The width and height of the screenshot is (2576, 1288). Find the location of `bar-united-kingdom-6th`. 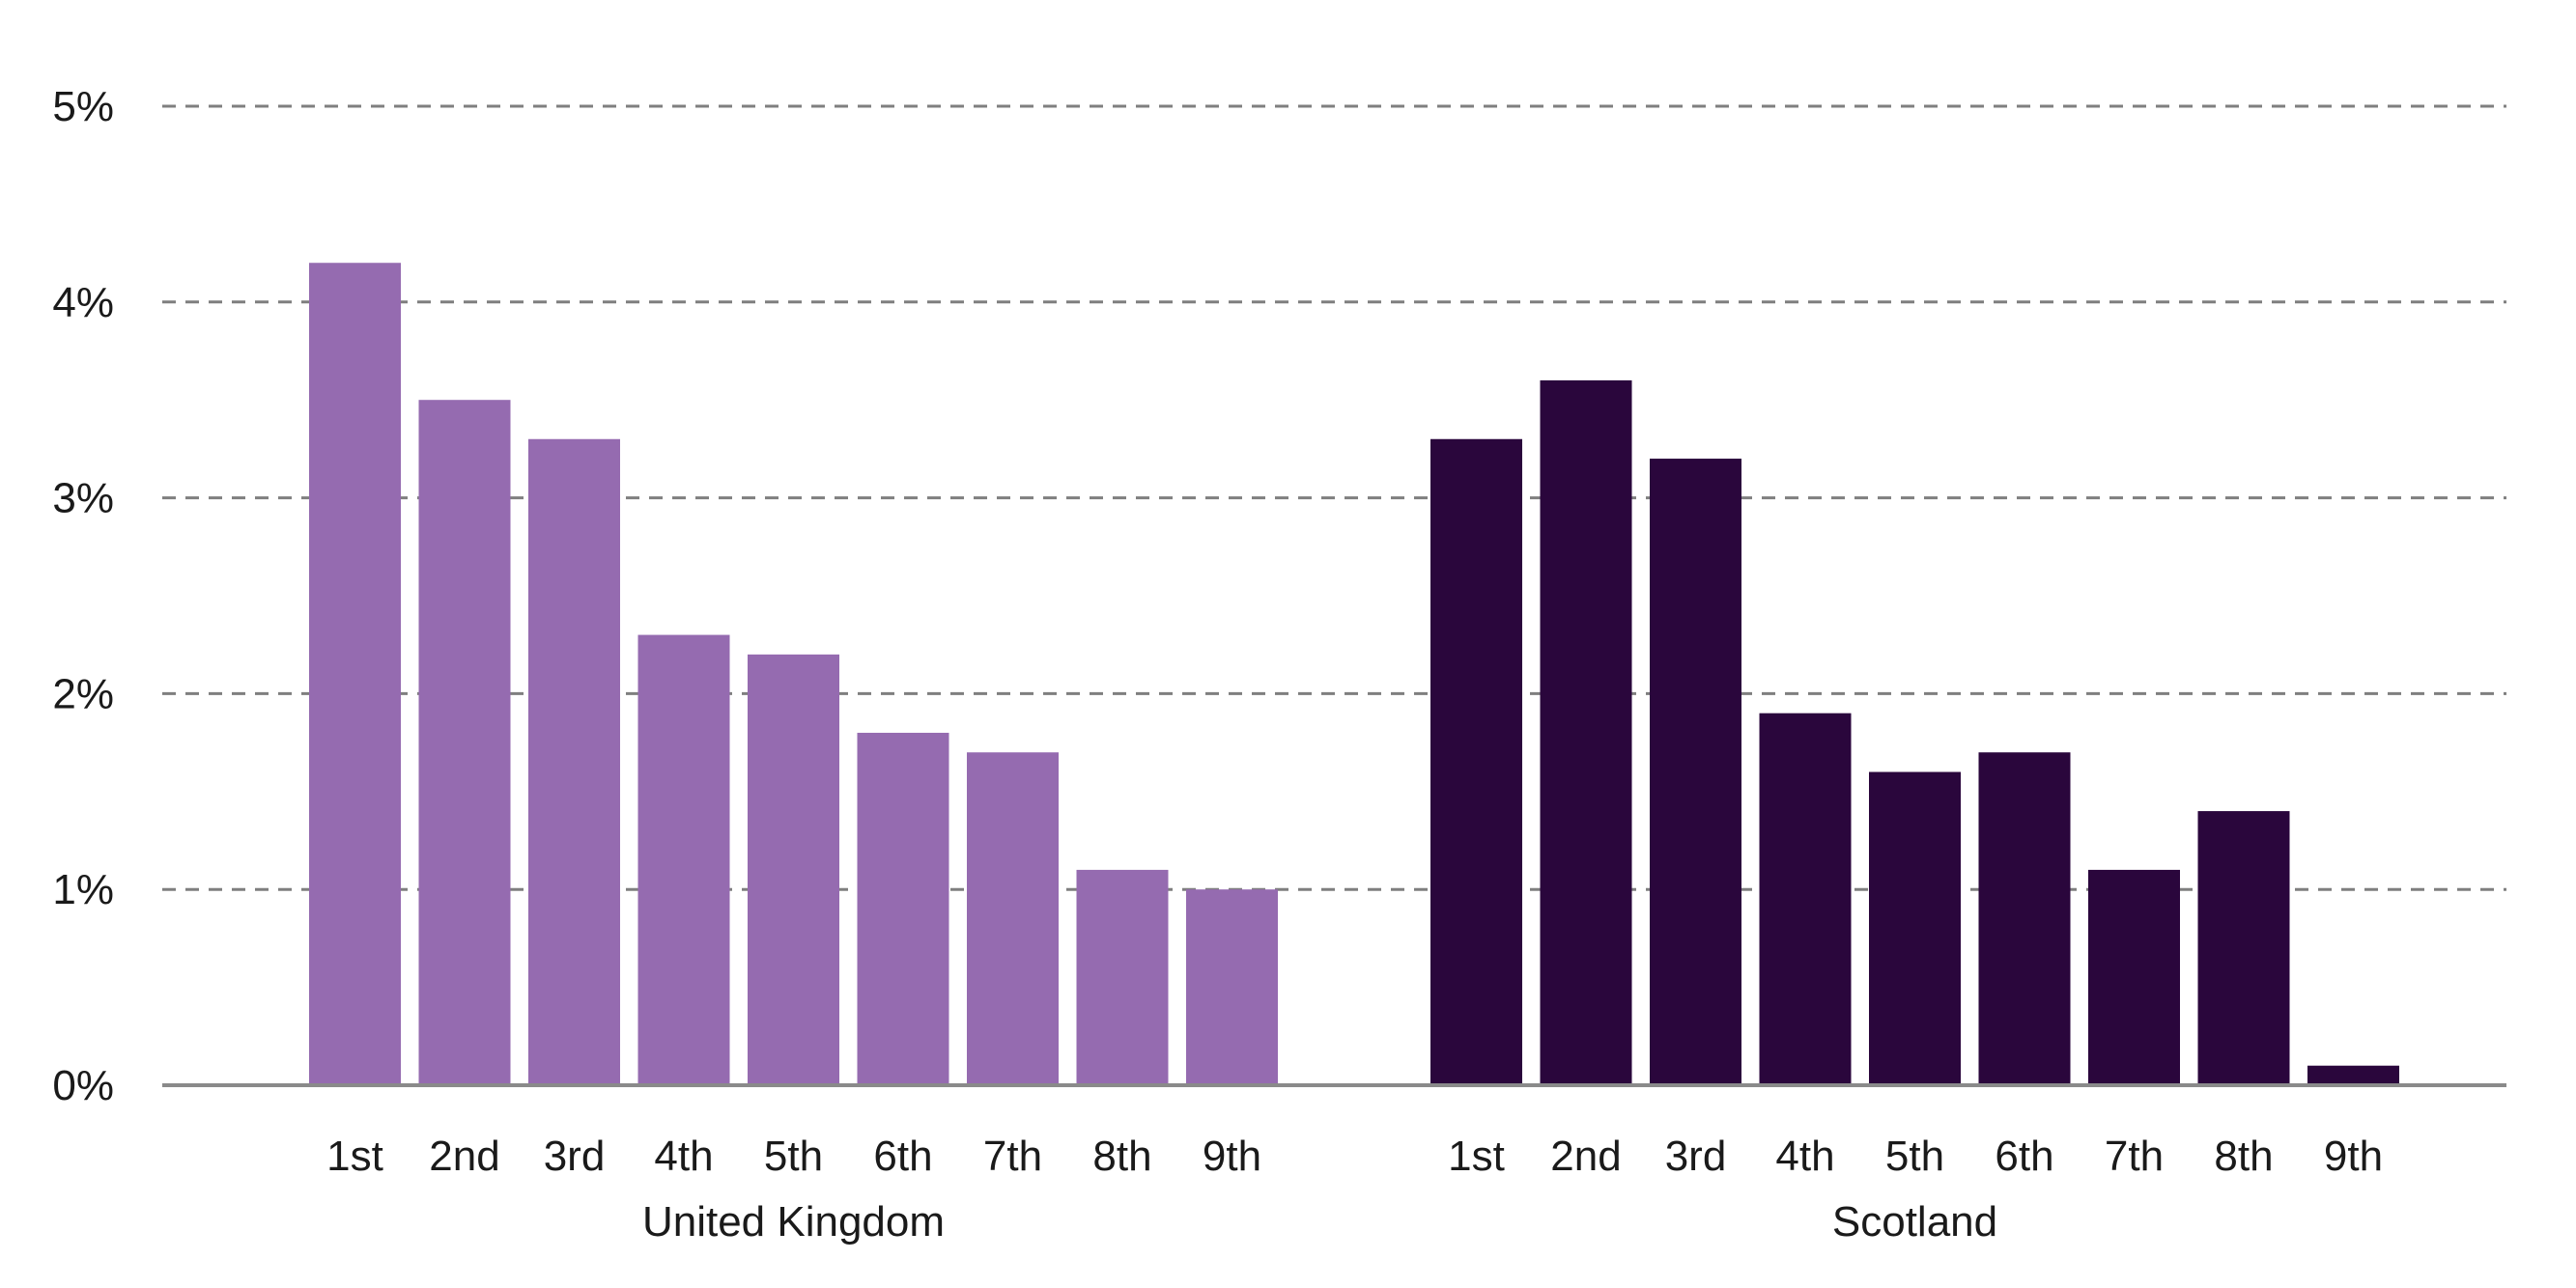

bar-united-kingdom-6th is located at coordinates (903, 909).